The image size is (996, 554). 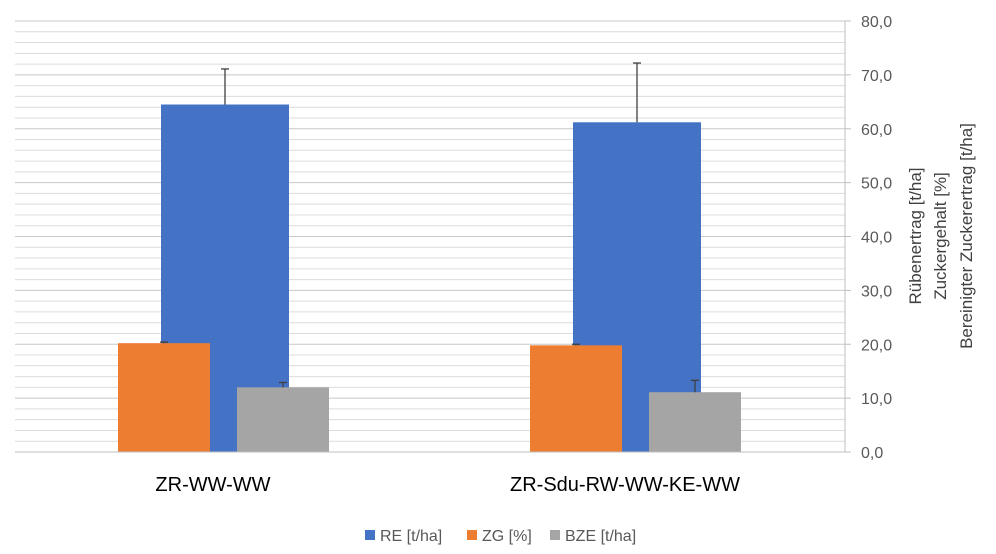 I want to click on category-labels: ZR-WW-WW ZR-Sdu-RW-WW-KE-WW, so click(x=447, y=485).